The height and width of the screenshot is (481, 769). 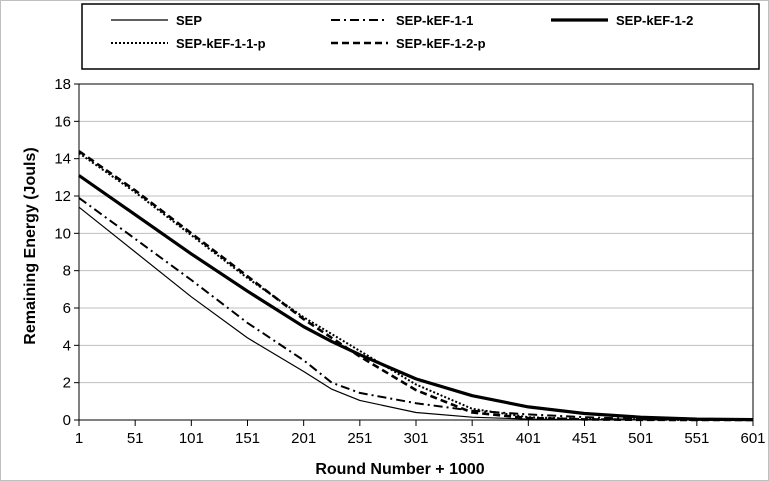 I want to click on y-tick-label: 0, so click(x=67, y=420).